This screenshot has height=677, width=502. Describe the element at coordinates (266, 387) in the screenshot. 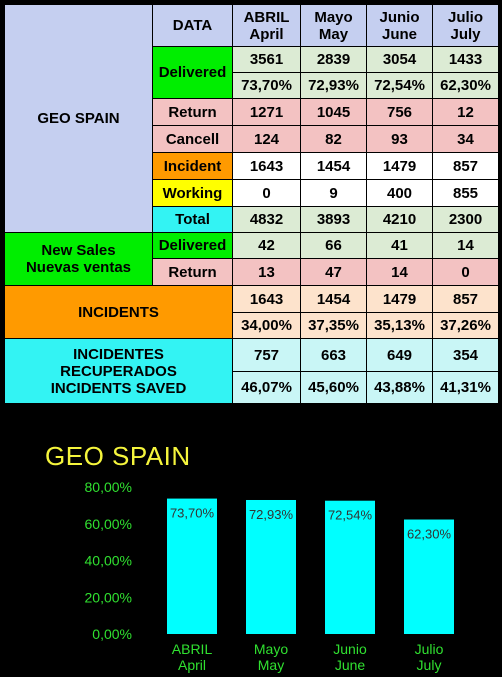

I see `saved-percent: 46,07%` at that location.